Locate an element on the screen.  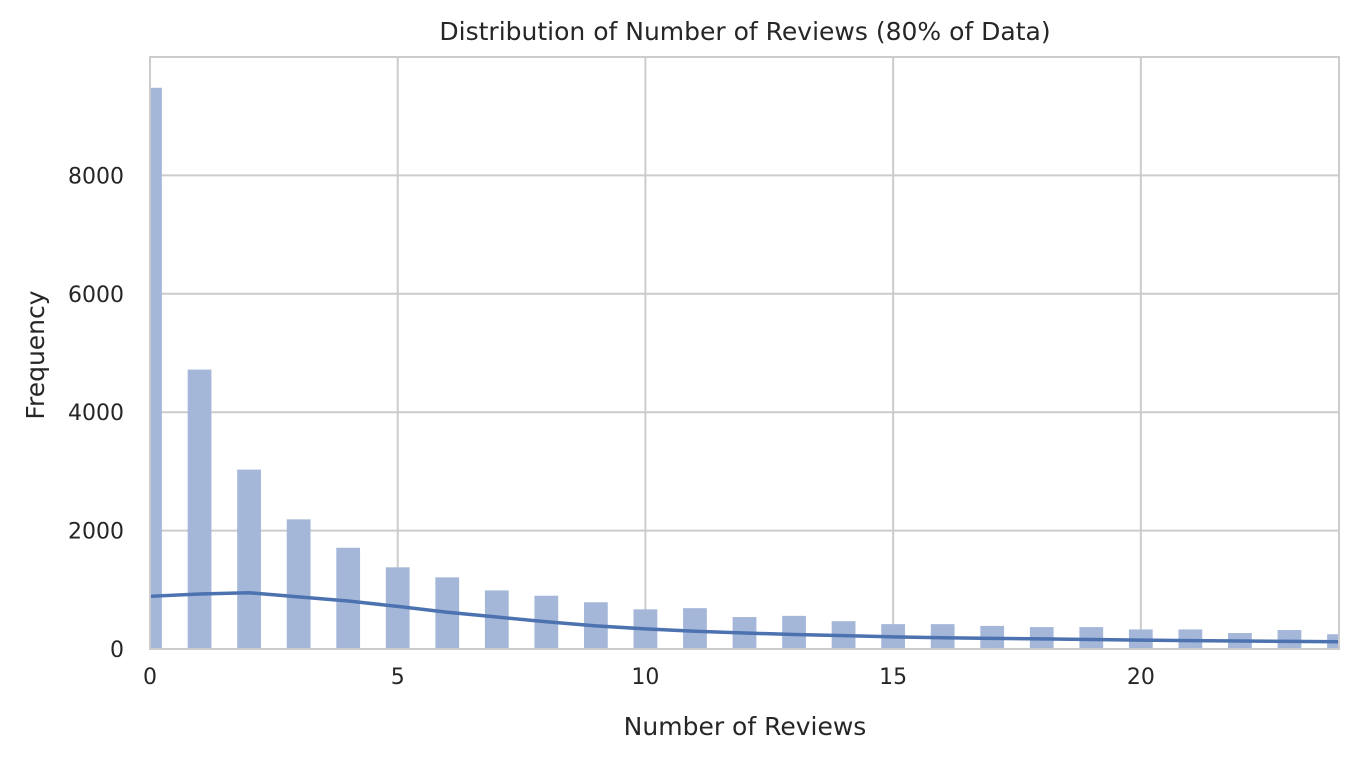
y-tick-label: 4000 is located at coordinates (96, 413).